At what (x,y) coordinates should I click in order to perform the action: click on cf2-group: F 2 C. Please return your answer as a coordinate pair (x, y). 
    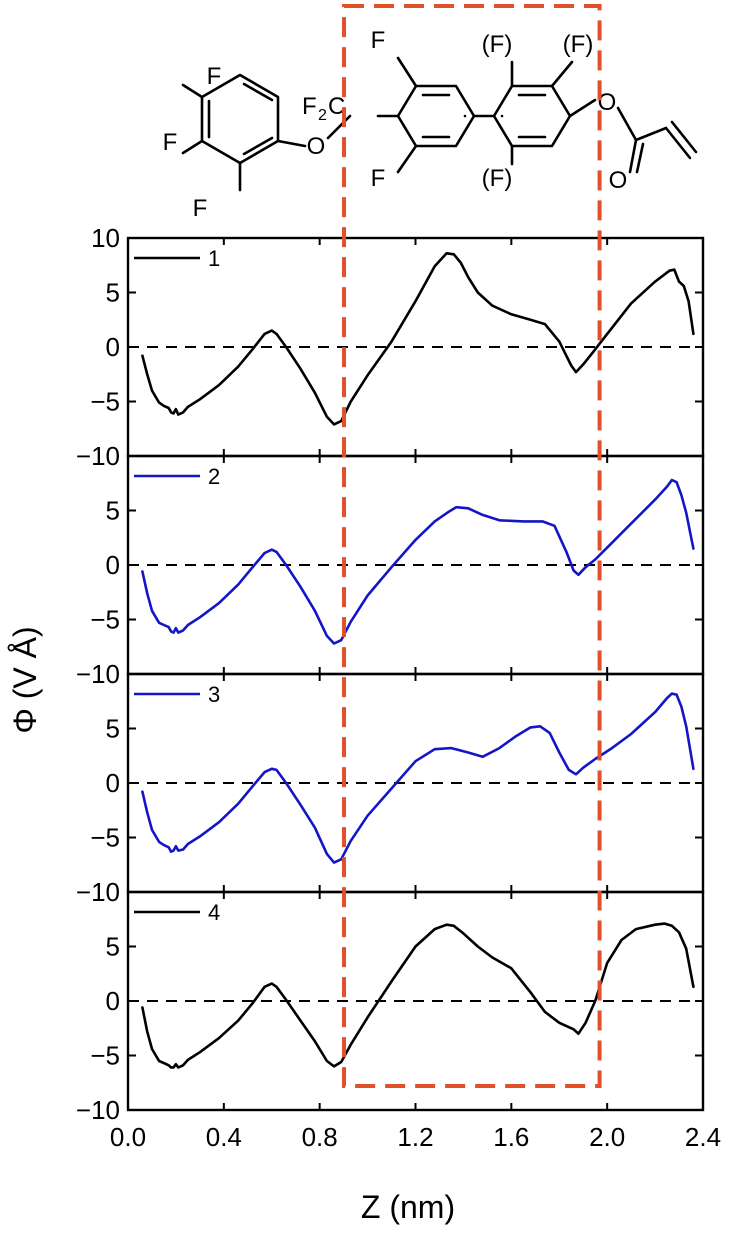
    Looking at the image, I should click on (323, 108).